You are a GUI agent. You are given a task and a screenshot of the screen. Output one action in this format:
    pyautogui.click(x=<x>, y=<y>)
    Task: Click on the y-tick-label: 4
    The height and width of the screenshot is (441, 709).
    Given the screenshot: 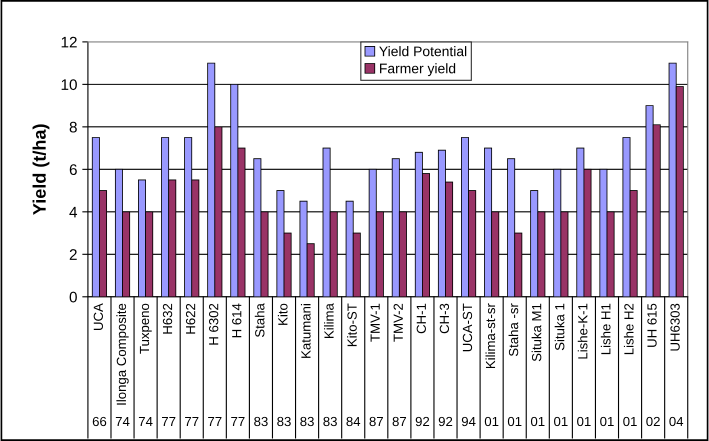 What is the action you would take?
    pyautogui.click(x=73, y=212)
    